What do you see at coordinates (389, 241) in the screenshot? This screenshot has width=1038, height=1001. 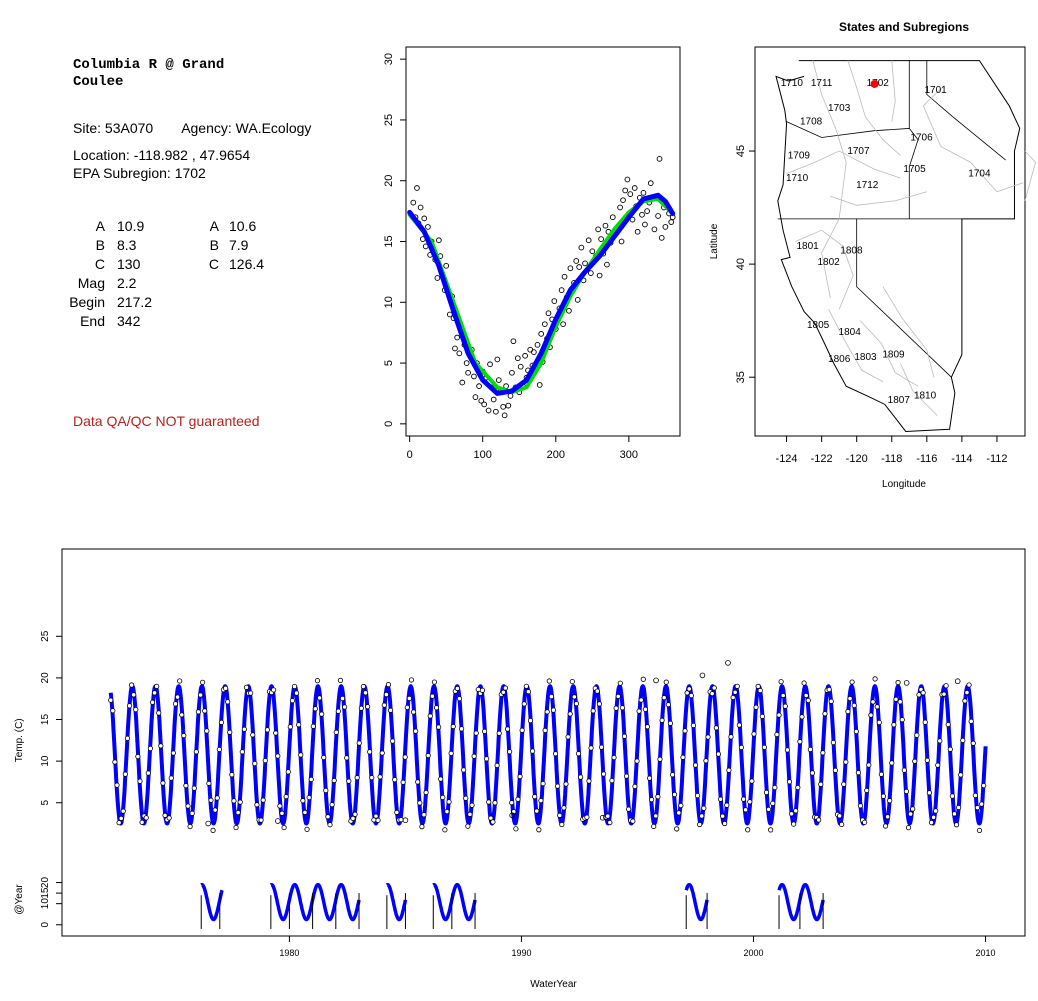 I see `y-tick-label: 15` at bounding box center [389, 241].